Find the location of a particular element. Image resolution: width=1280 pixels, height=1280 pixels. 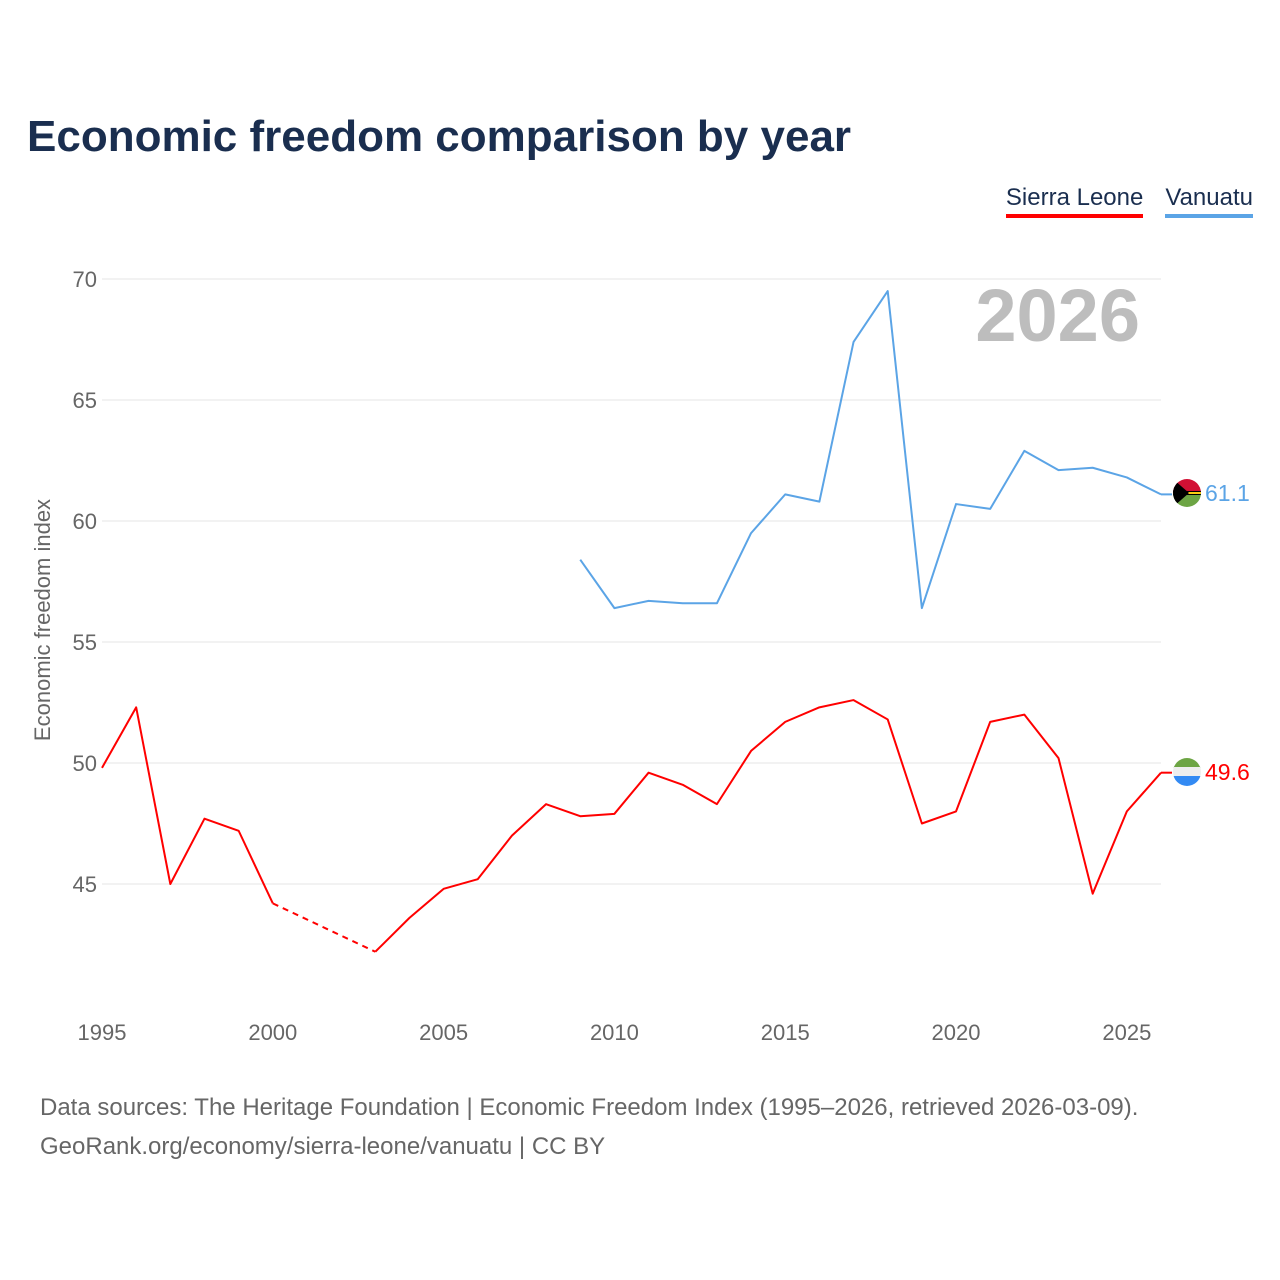

vanuatu-end-label: 61.1 is located at coordinates (1227, 493).